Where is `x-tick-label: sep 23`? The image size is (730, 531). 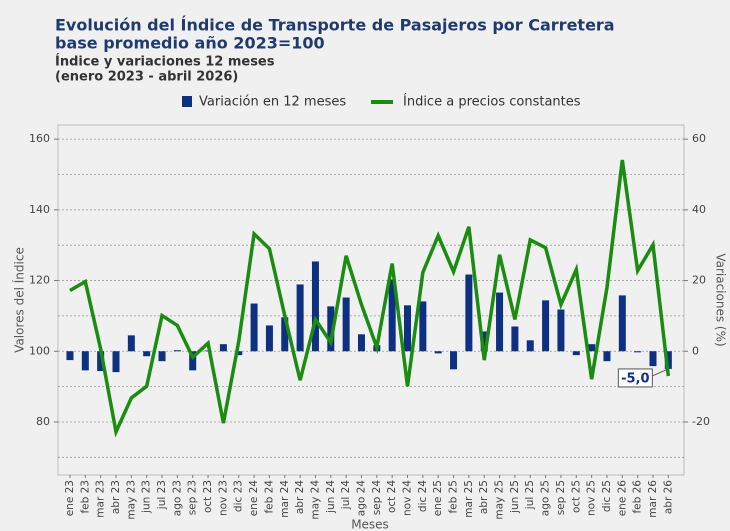 x-tick-label: sep 23 is located at coordinates (193, 497).